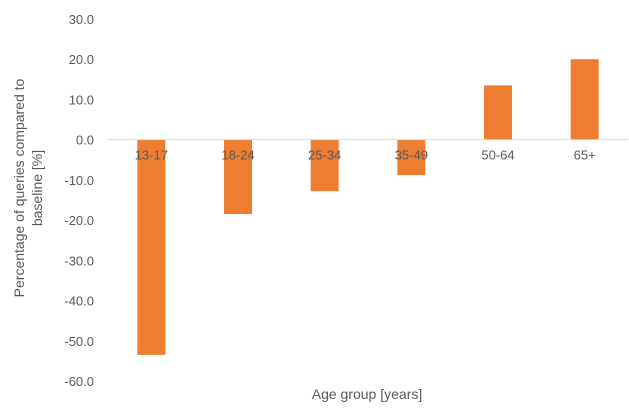  I want to click on y-tick-label: 0.0, so click(85, 140).